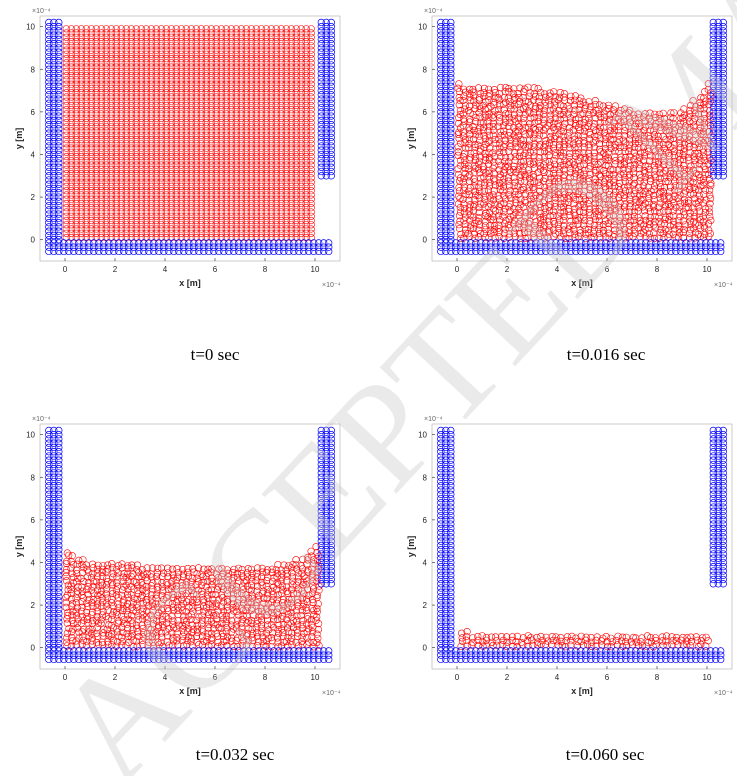  Describe the element at coordinates (215, 269) in the screenshot. I see `x-tick-label: 6` at that location.